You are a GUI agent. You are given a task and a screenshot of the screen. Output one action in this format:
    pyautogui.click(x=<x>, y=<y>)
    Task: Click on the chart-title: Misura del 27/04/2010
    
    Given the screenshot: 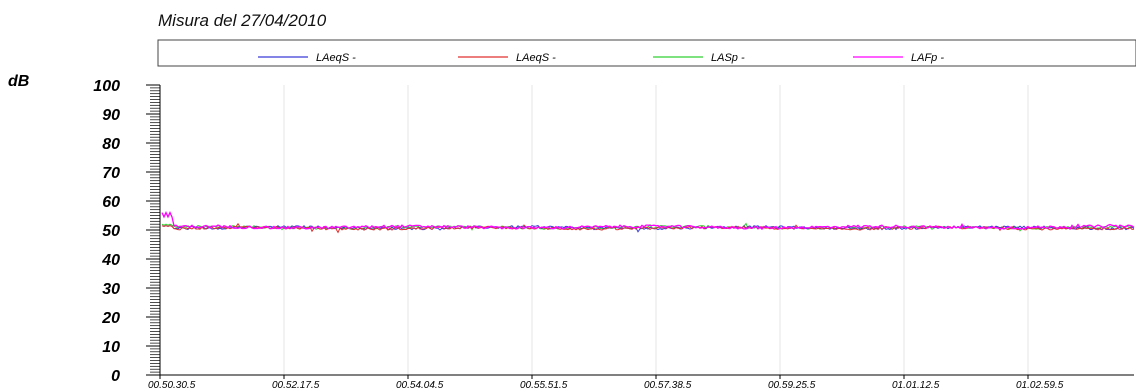 What is the action you would take?
    pyautogui.click(x=242, y=20)
    